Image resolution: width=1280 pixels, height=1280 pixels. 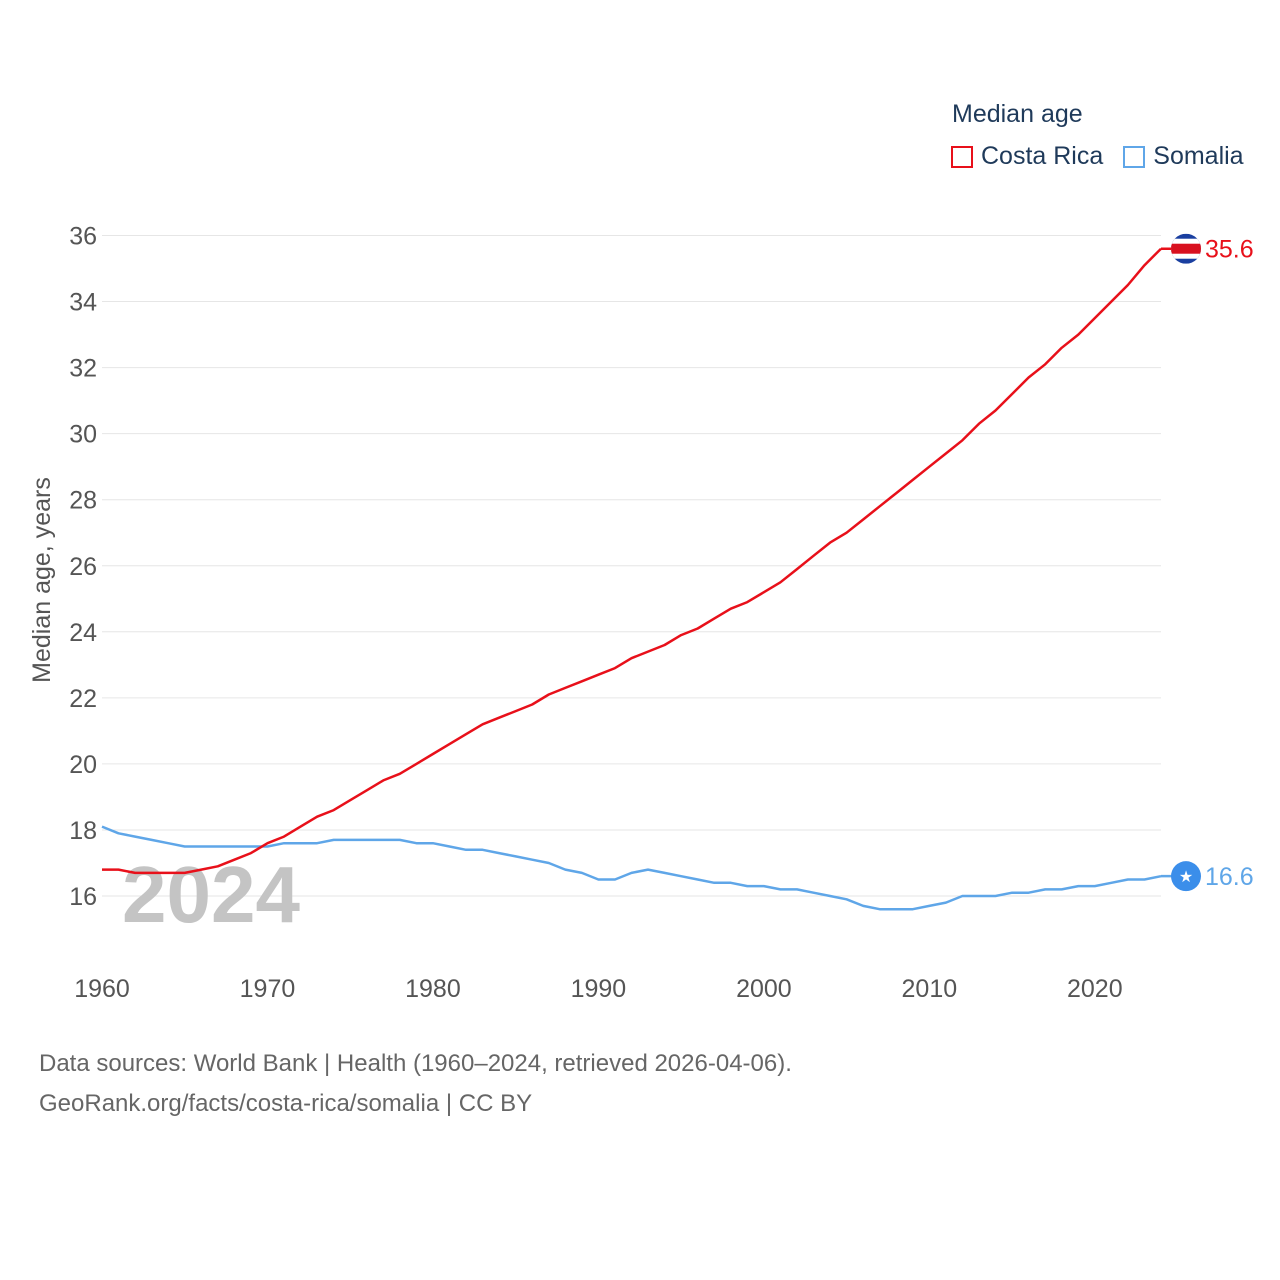 What do you see at coordinates (433, 989) in the screenshot?
I see `x-tick-label: 1980` at bounding box center [433, 989].